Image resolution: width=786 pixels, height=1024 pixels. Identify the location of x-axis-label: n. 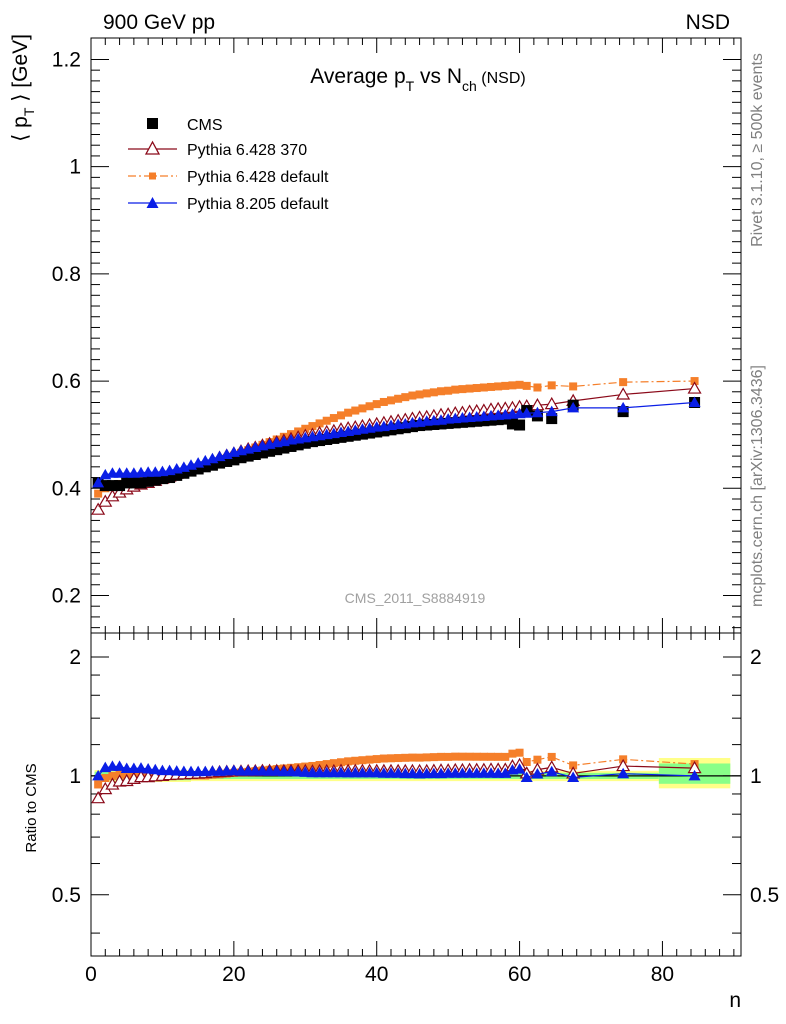
(735, 1000).